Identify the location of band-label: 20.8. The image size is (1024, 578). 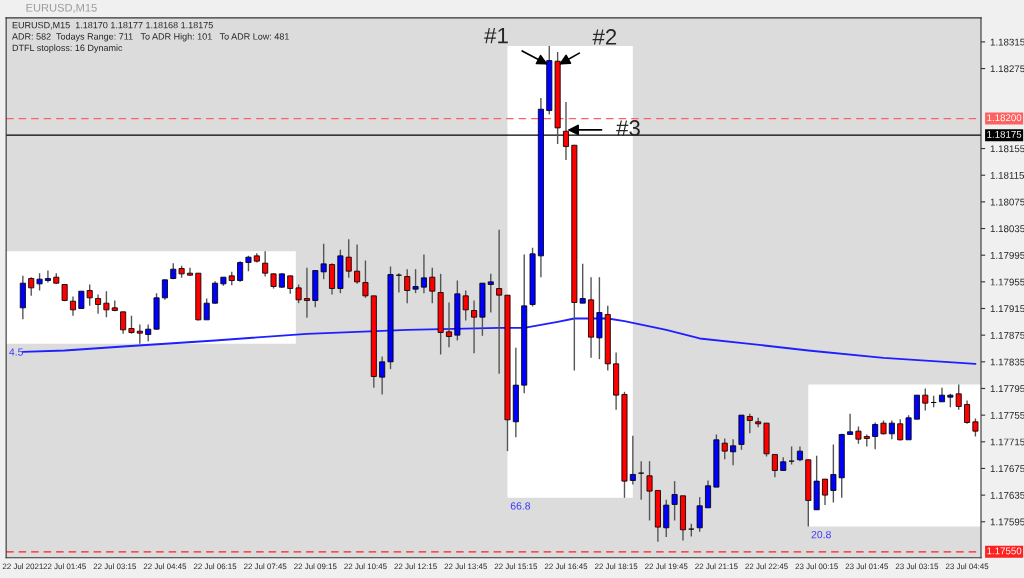
(821, 534).